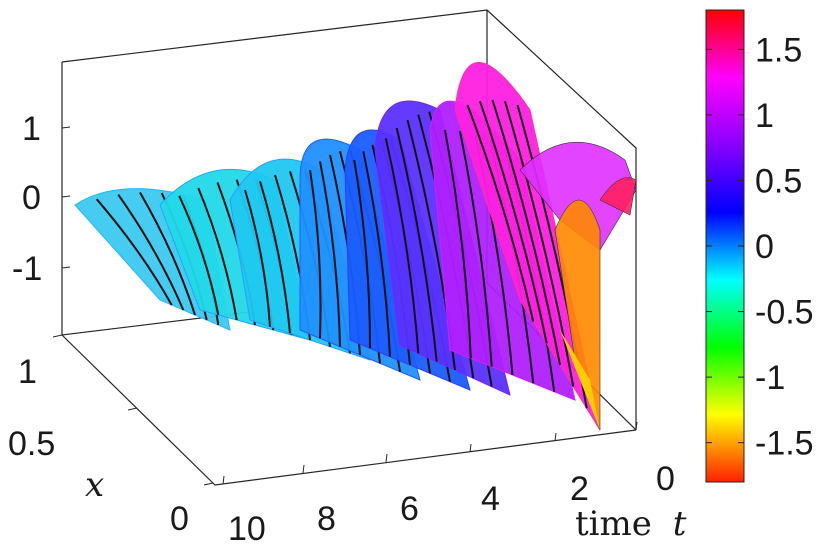 Image resolution: width=830 pixels, height=555 pixels. I want to click on colorbar-tick-label: 1, so click(764, 116).